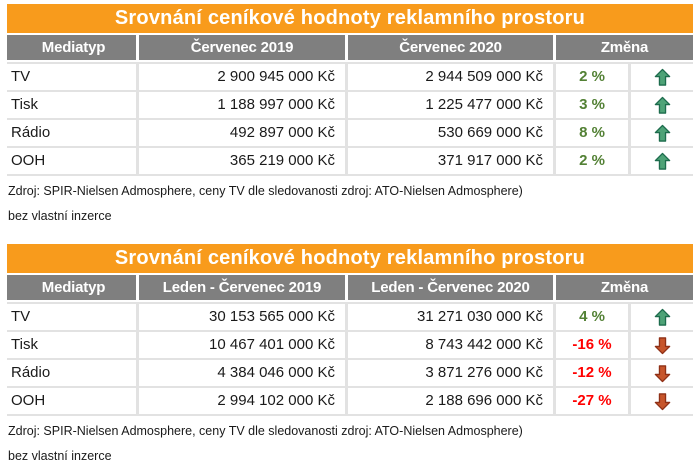  I want to click on table-row: Rádio 492 897 000 Kč 530 669 000 Kč 8 %, so click(350, 133).